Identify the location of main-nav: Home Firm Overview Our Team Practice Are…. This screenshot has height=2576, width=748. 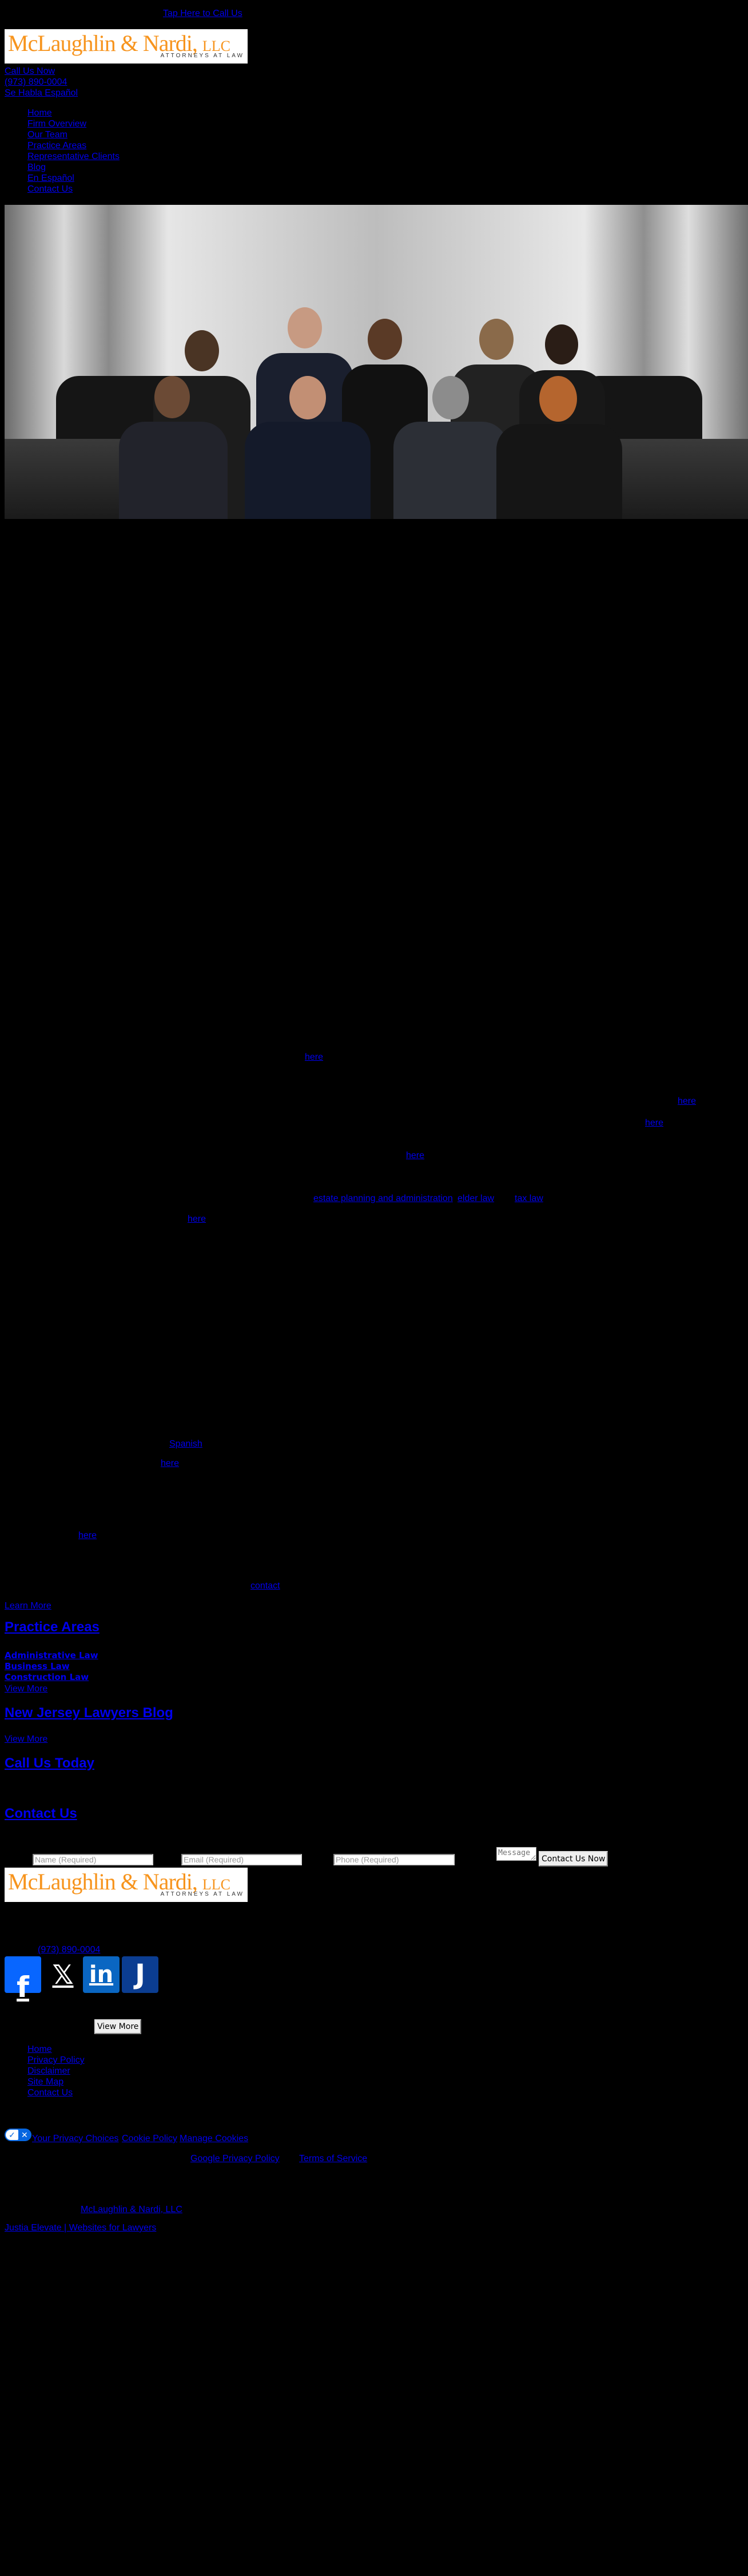
(74, 151).